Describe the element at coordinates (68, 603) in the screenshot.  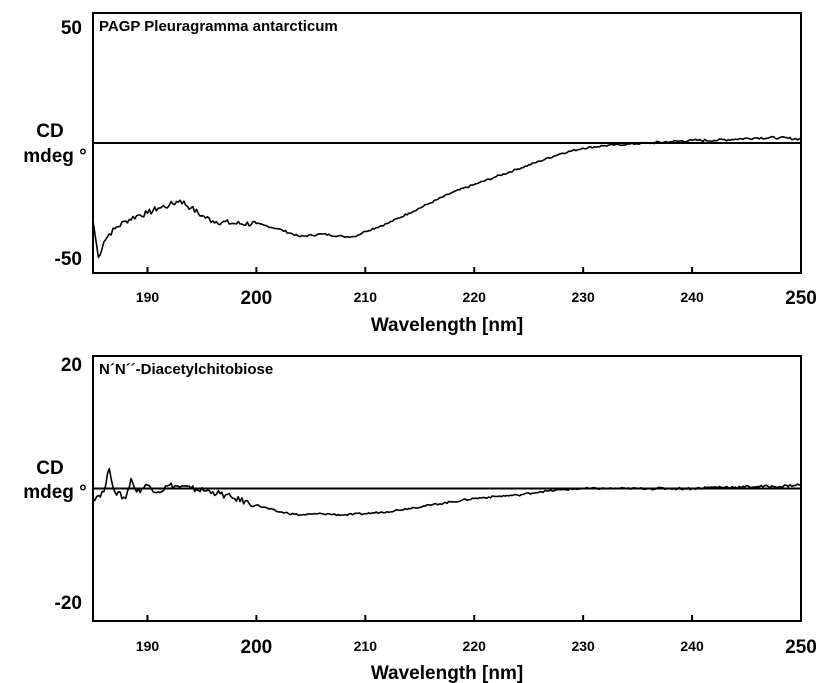
I see `y-tick-label: -20` at that location.